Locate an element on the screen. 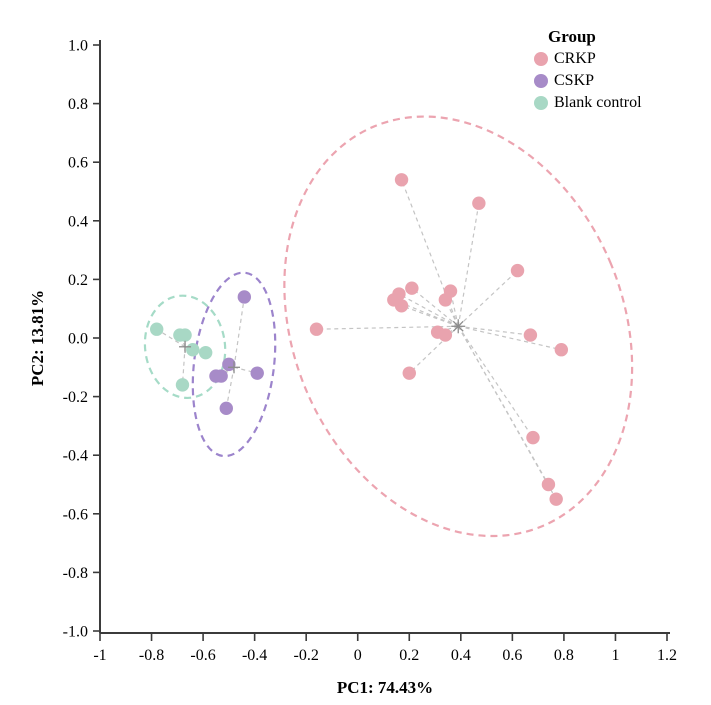 The width and height of the screenshot is (711, 705). x-tick-label: 1 is located at coordinates (615, 655).